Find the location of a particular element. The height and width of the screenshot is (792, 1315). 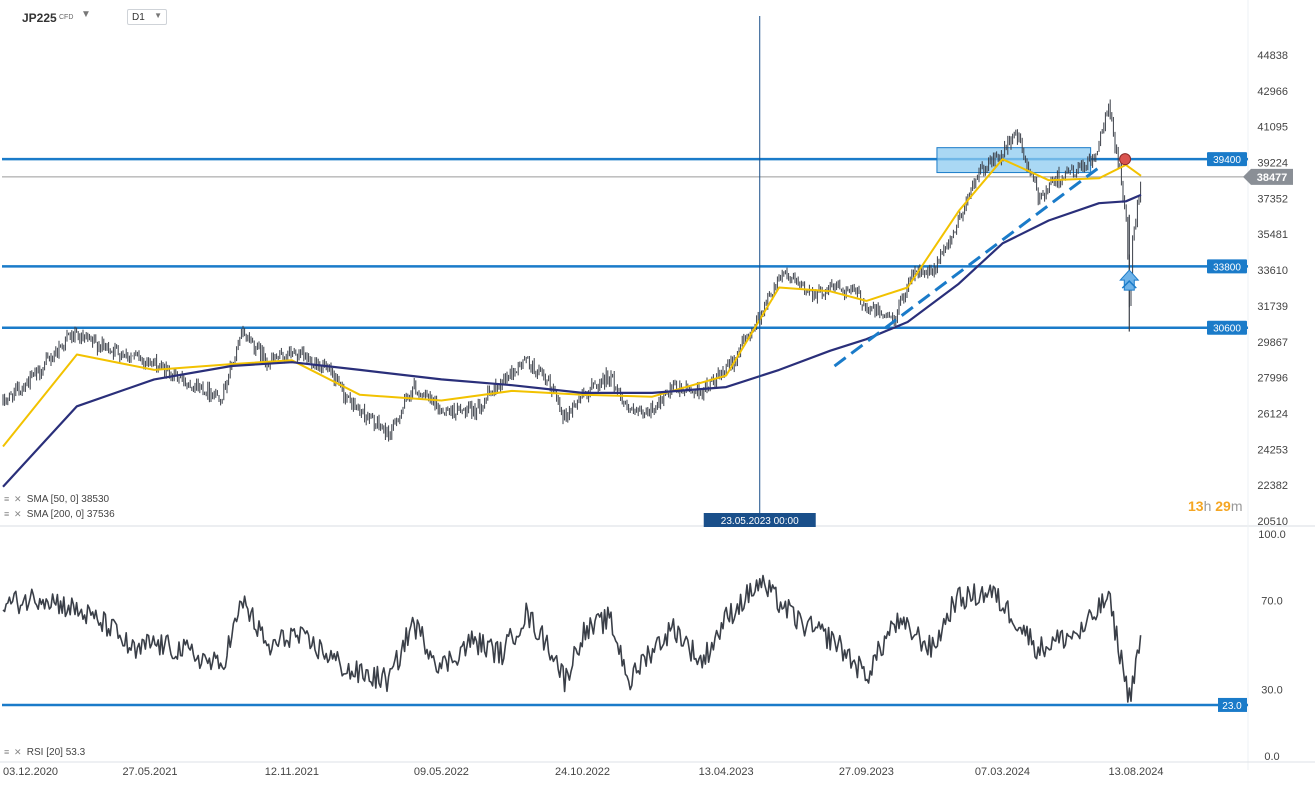

legend-sma200: ≡ ✕ SMA [200, 0] 37536 is located at coordinates (59, 514).